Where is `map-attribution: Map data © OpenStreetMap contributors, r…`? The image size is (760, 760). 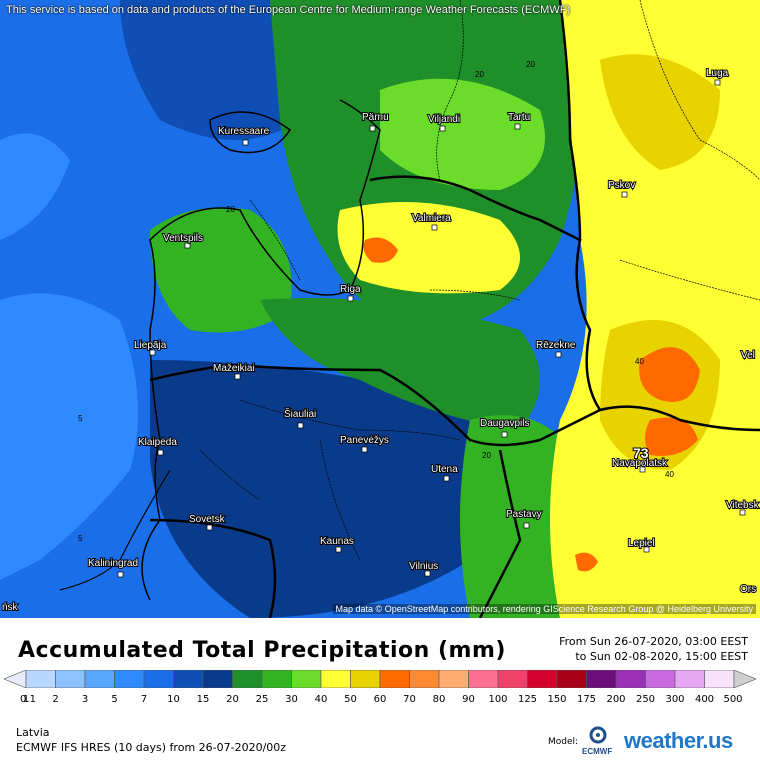 map-attribution: Map data © OpenStreetMap contributors, r… is located at coordinates (544, 609).